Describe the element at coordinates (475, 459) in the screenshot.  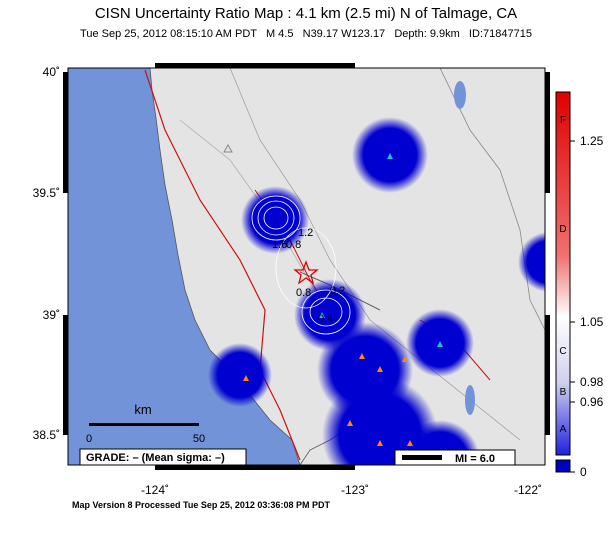
I see `mi-legend: MI = 6.0` at that location.